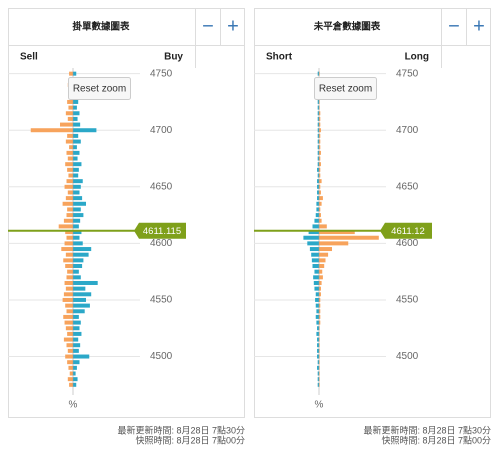 The image size is (500, 456). Describe the element at coordinates (161, 73) in the screenshot. I see `y-tick-label: 4750` at that location.